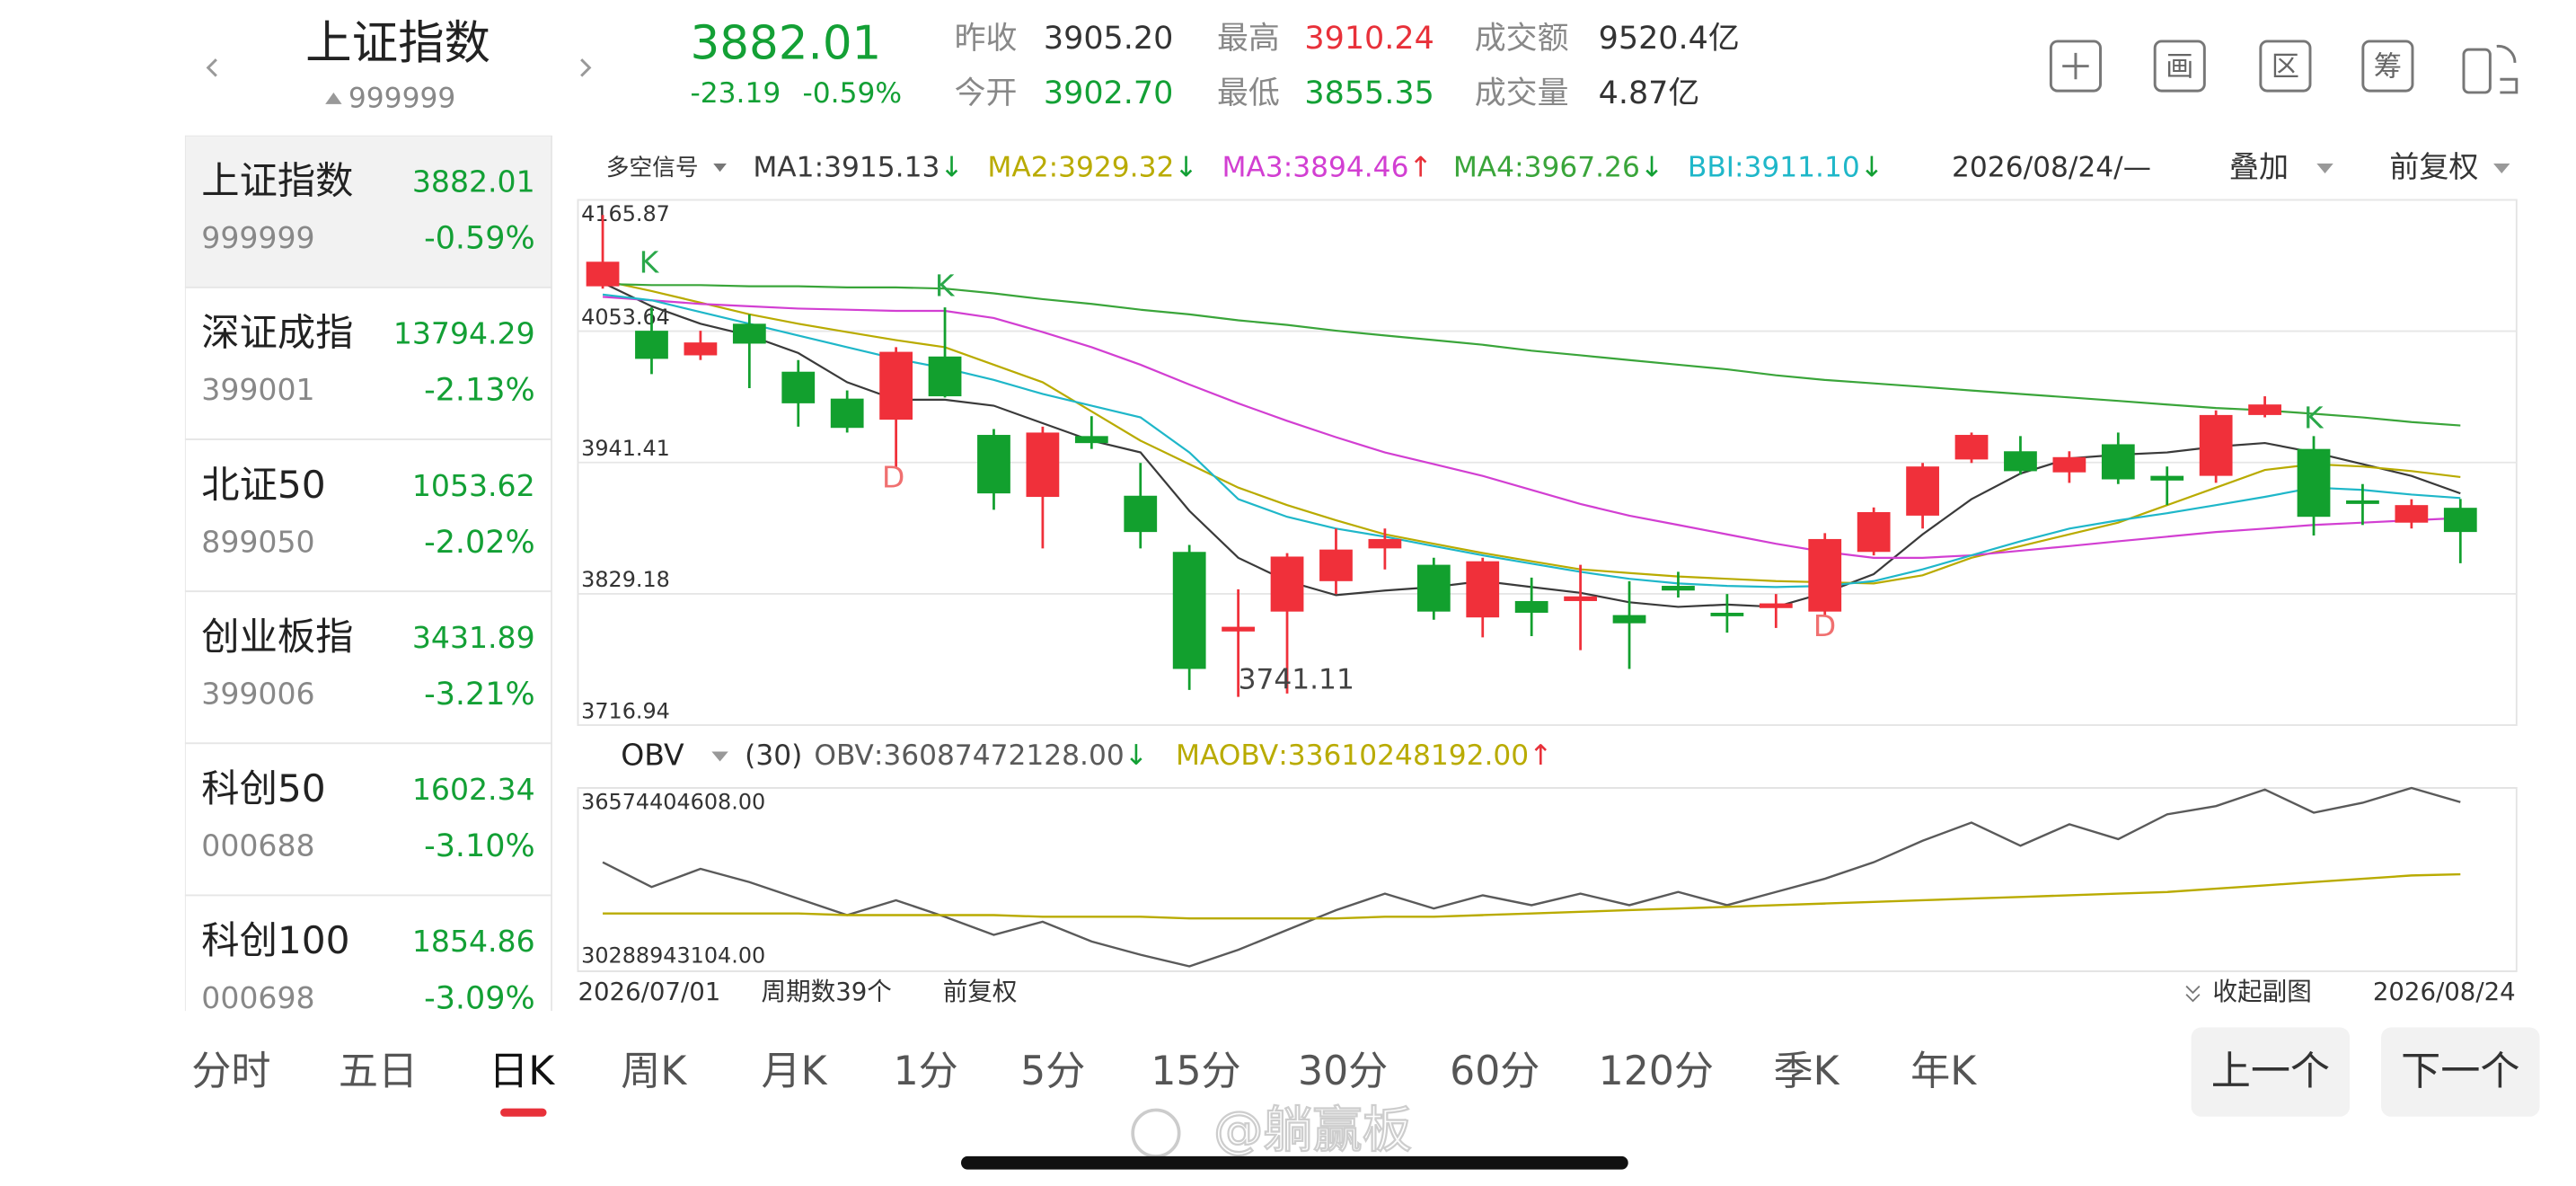 The image size is (2576, 1186). What do you see at coordinates (2433, 166) in the screenshot?
I see `adjust-menu: 前复权` at bounding box center [2433, 166].